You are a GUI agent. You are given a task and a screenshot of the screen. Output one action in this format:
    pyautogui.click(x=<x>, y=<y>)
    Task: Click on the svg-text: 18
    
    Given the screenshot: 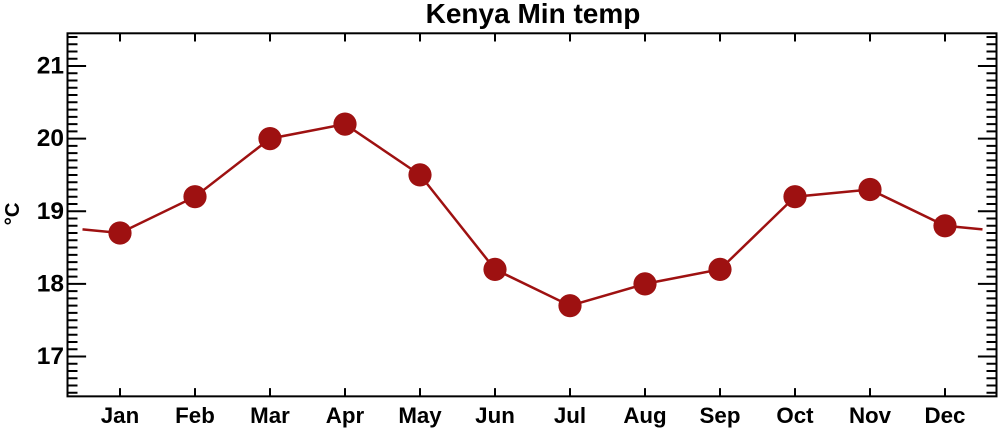 What is the action you would take?
    pyautogui.click(x=50, y=284)
    